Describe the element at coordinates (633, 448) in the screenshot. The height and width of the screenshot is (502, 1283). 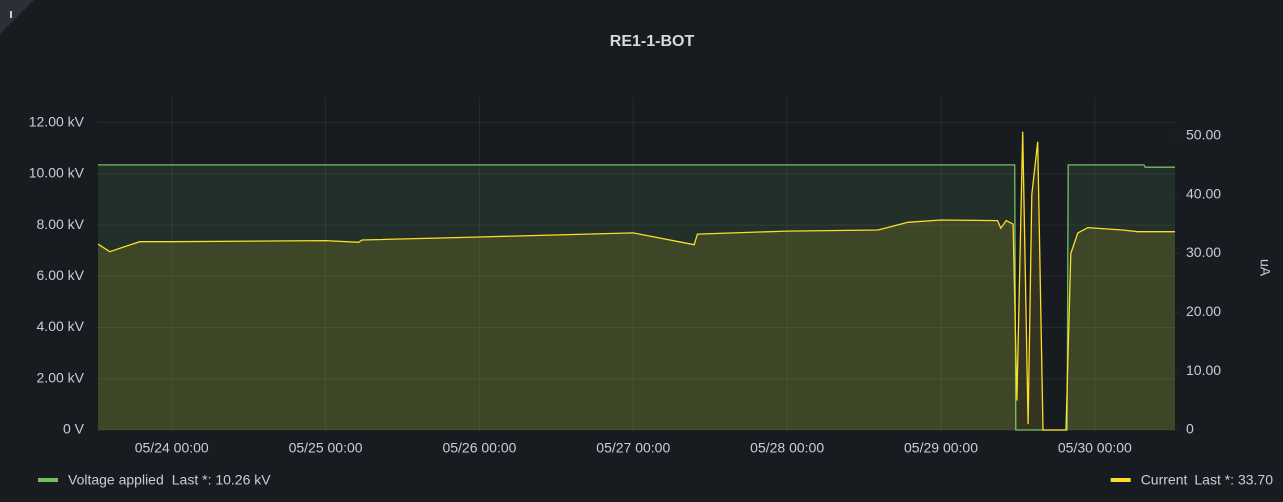
I see `x-tick-label: 05/27 00:00` at that location.